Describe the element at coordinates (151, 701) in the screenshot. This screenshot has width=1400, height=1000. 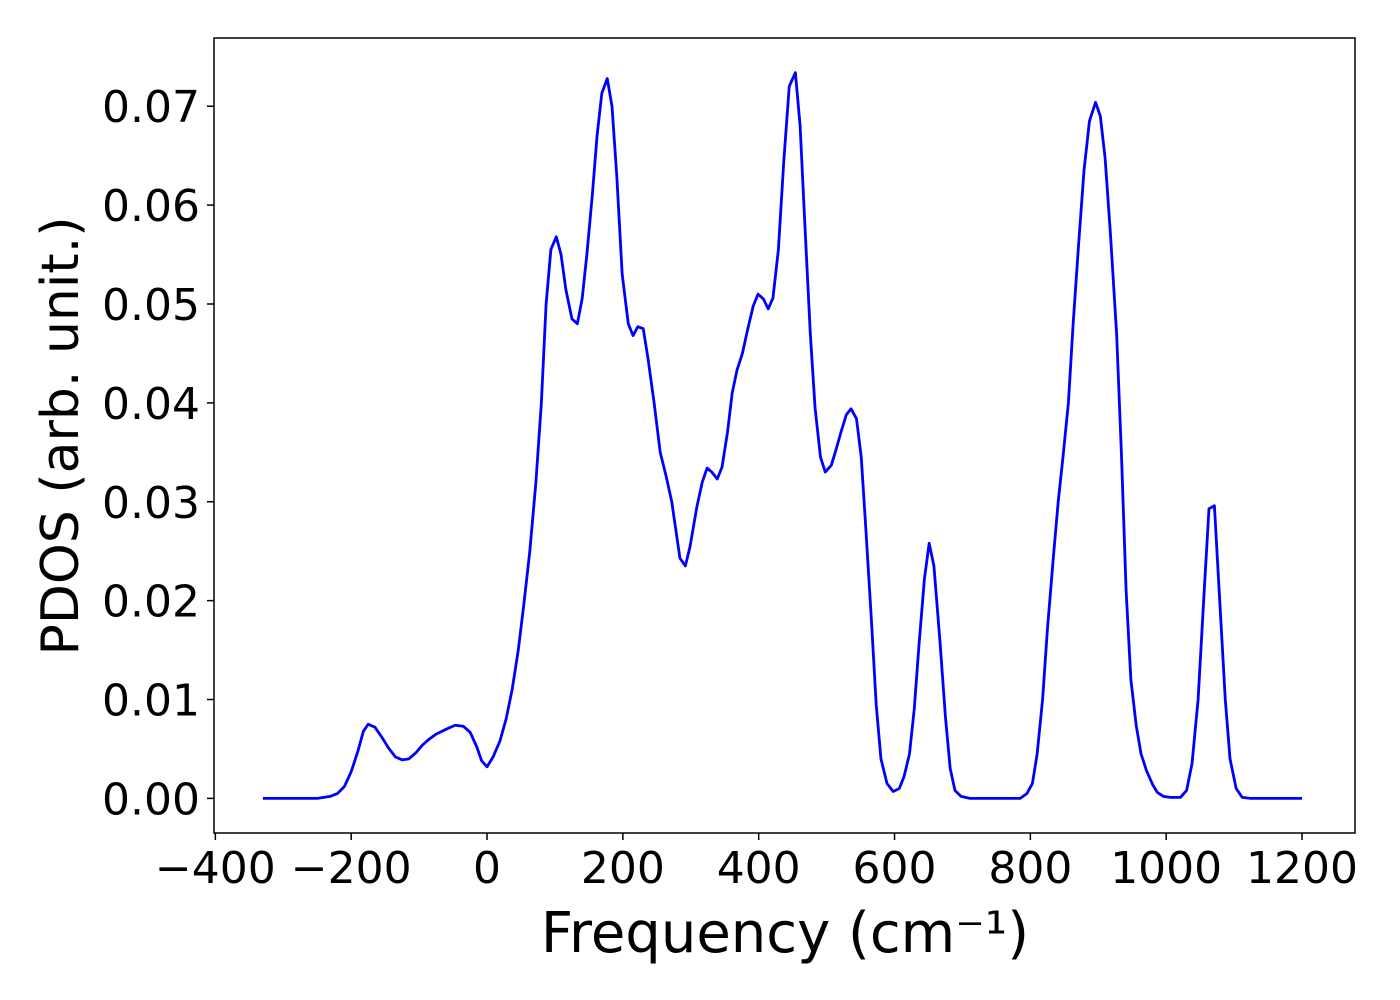
I see `y-tick-label: 0.01` at that location.